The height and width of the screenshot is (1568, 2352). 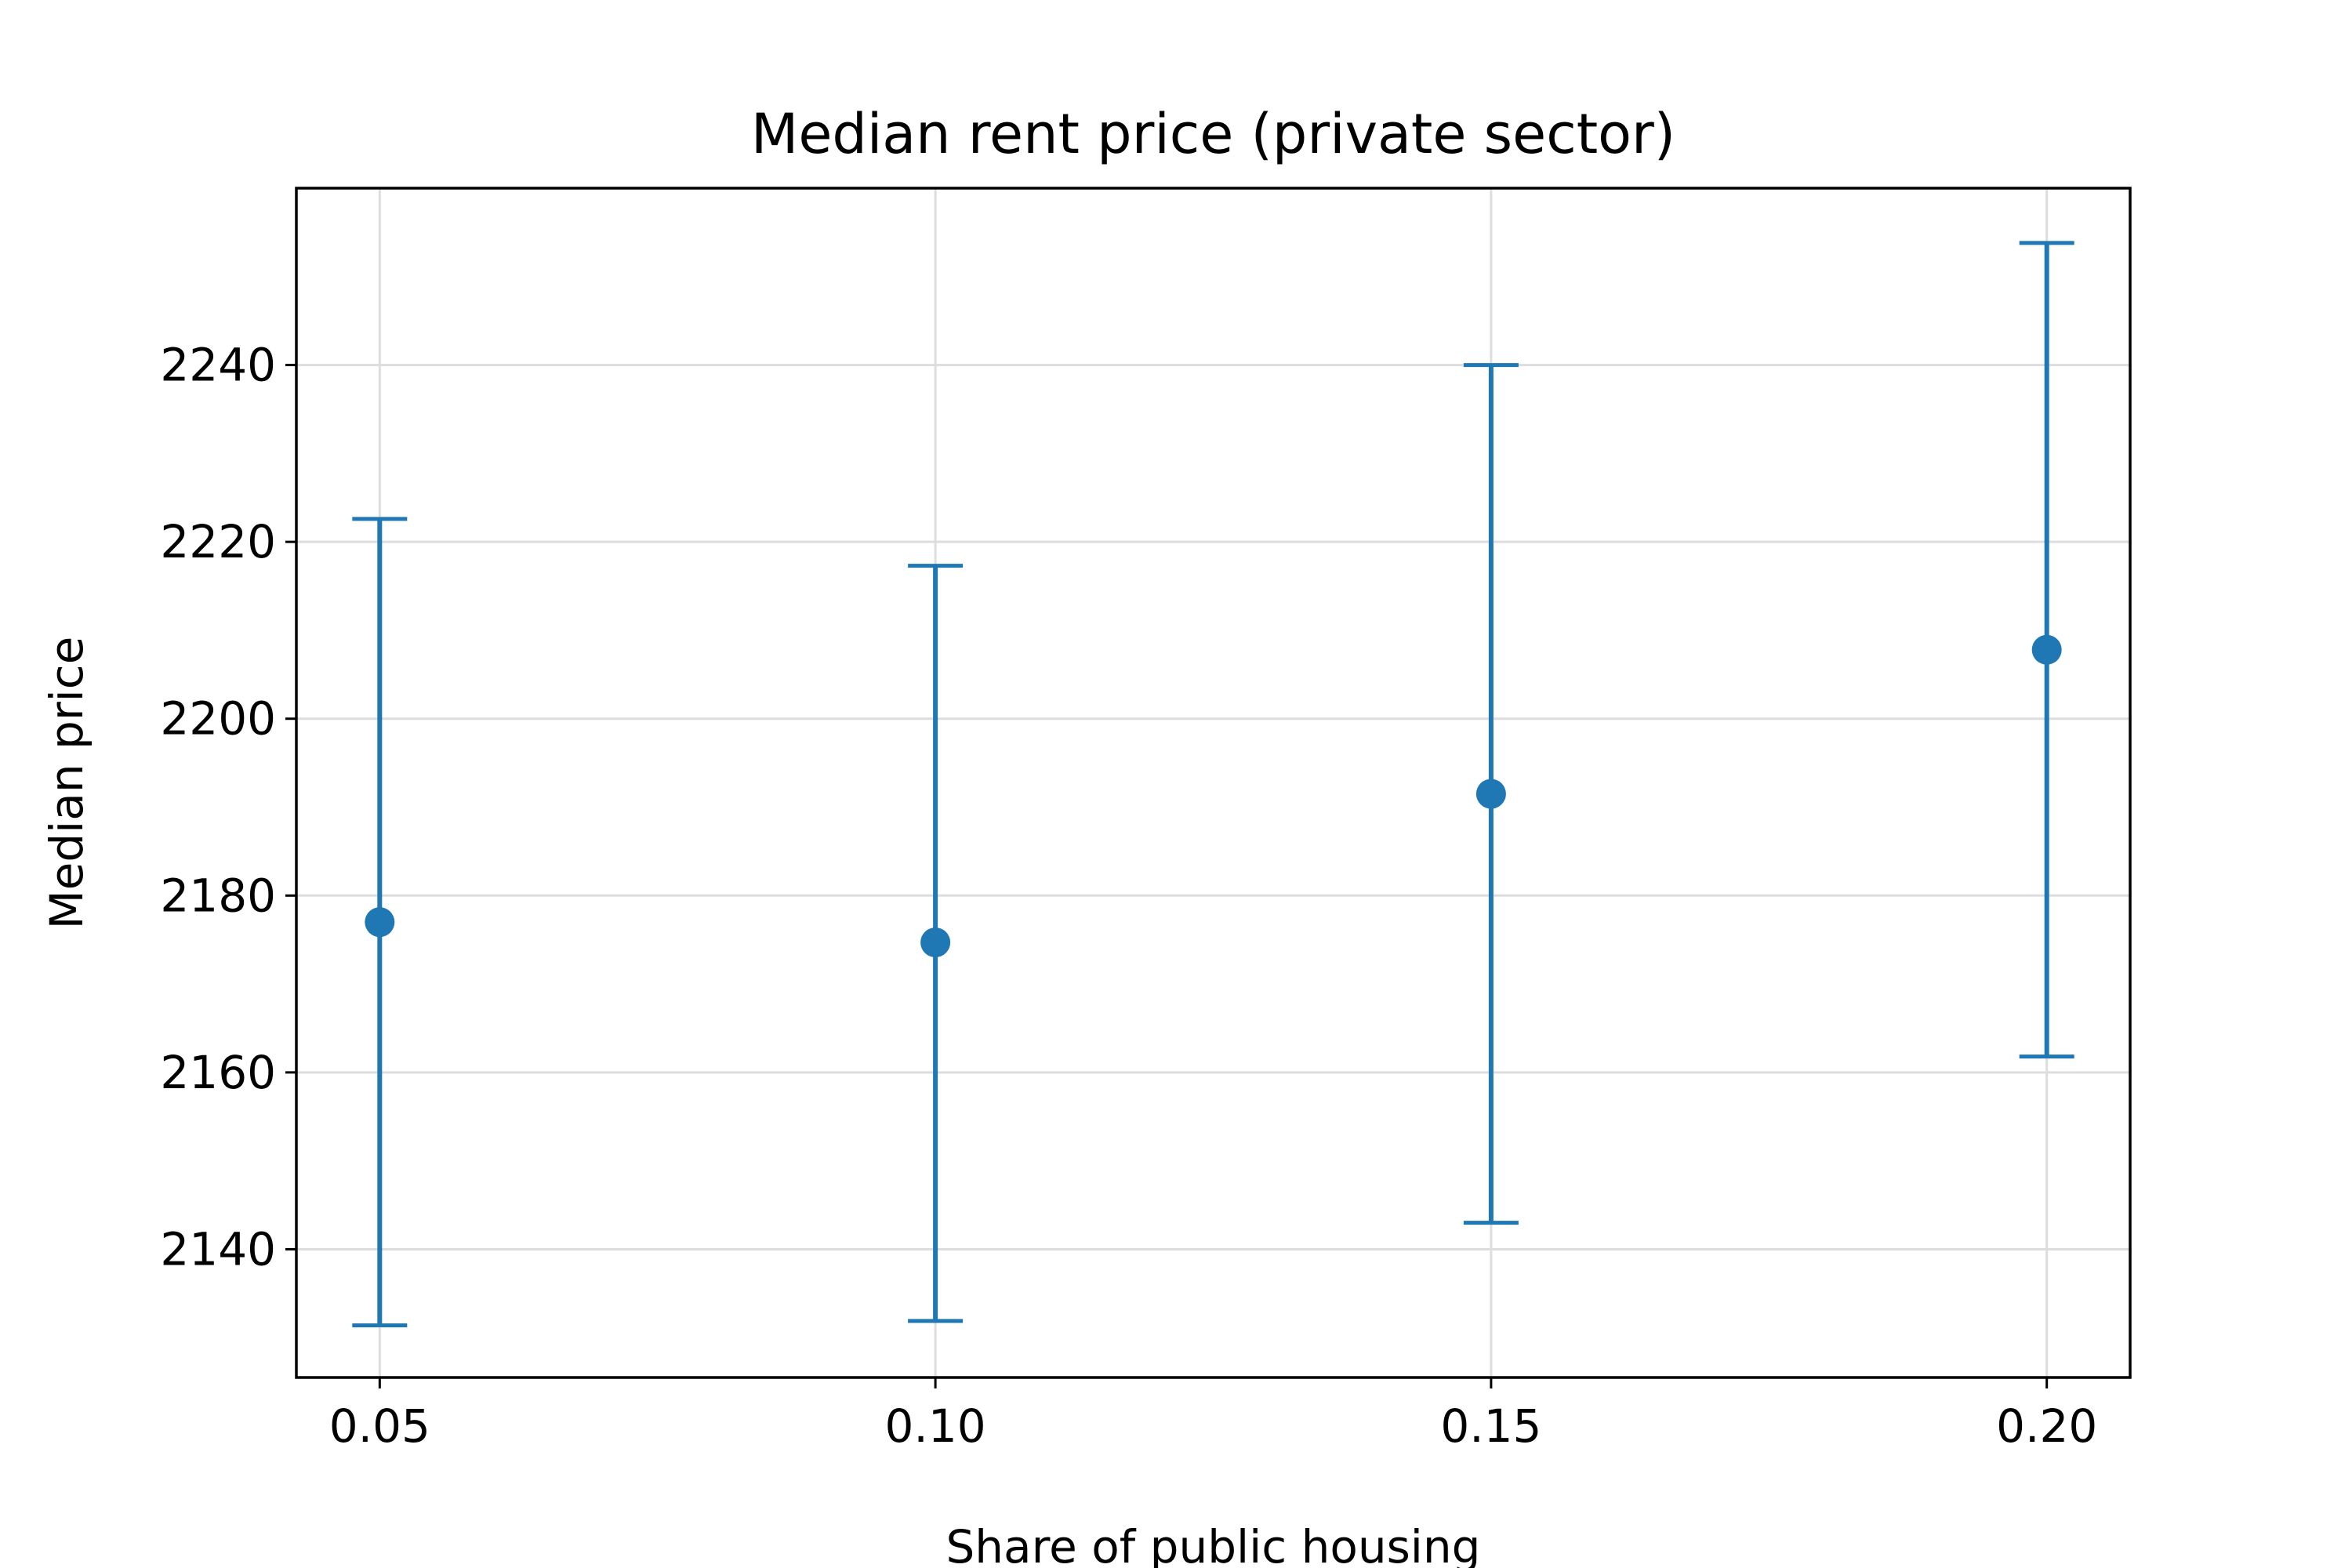 What do you see at coordinates (1490, 1426) in the screenshot?
I see `x-tick-label: 0.15` at bounding box center [1490, 1426].